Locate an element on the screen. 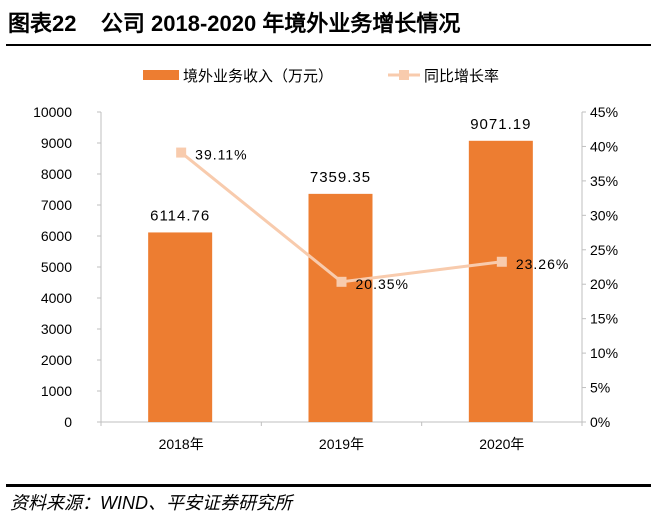 Image resolution: width=657 pixels, height=514 pixels. footer-divider is located at coordinates (328, 485).